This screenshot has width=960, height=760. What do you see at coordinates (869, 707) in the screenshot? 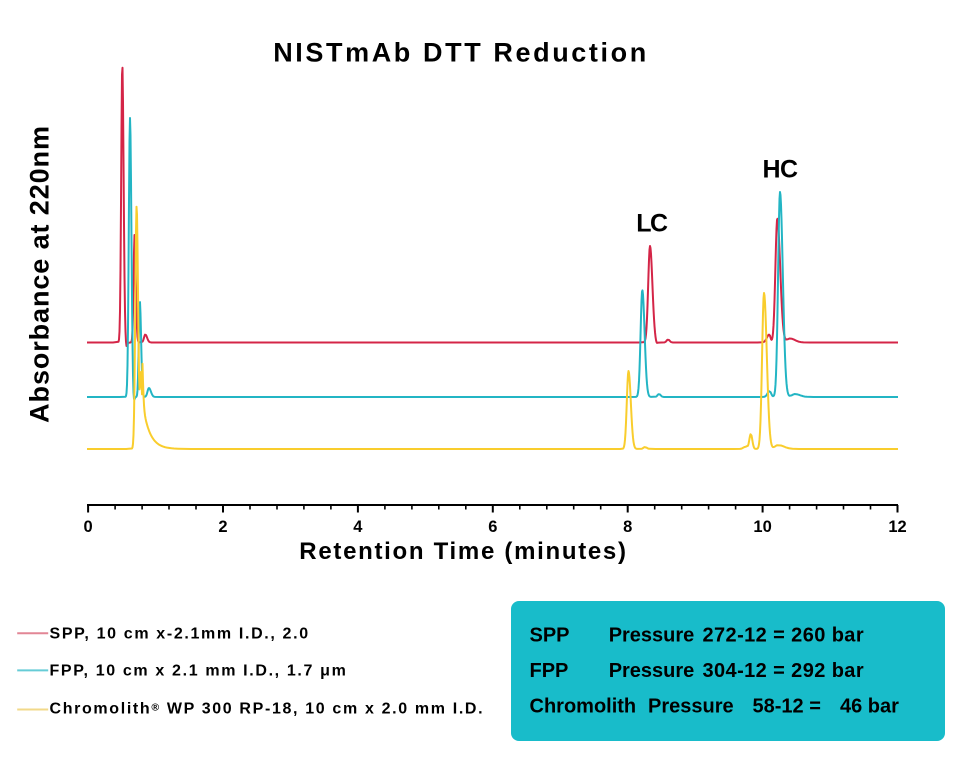
I see `svg-text: 46 bar` at bounding box center [869, 707].